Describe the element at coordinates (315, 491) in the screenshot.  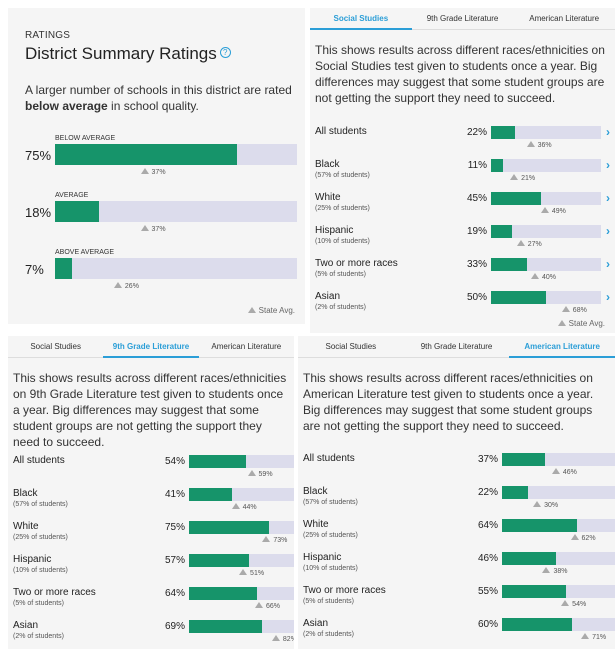
I see `group-label: Black` at that location.